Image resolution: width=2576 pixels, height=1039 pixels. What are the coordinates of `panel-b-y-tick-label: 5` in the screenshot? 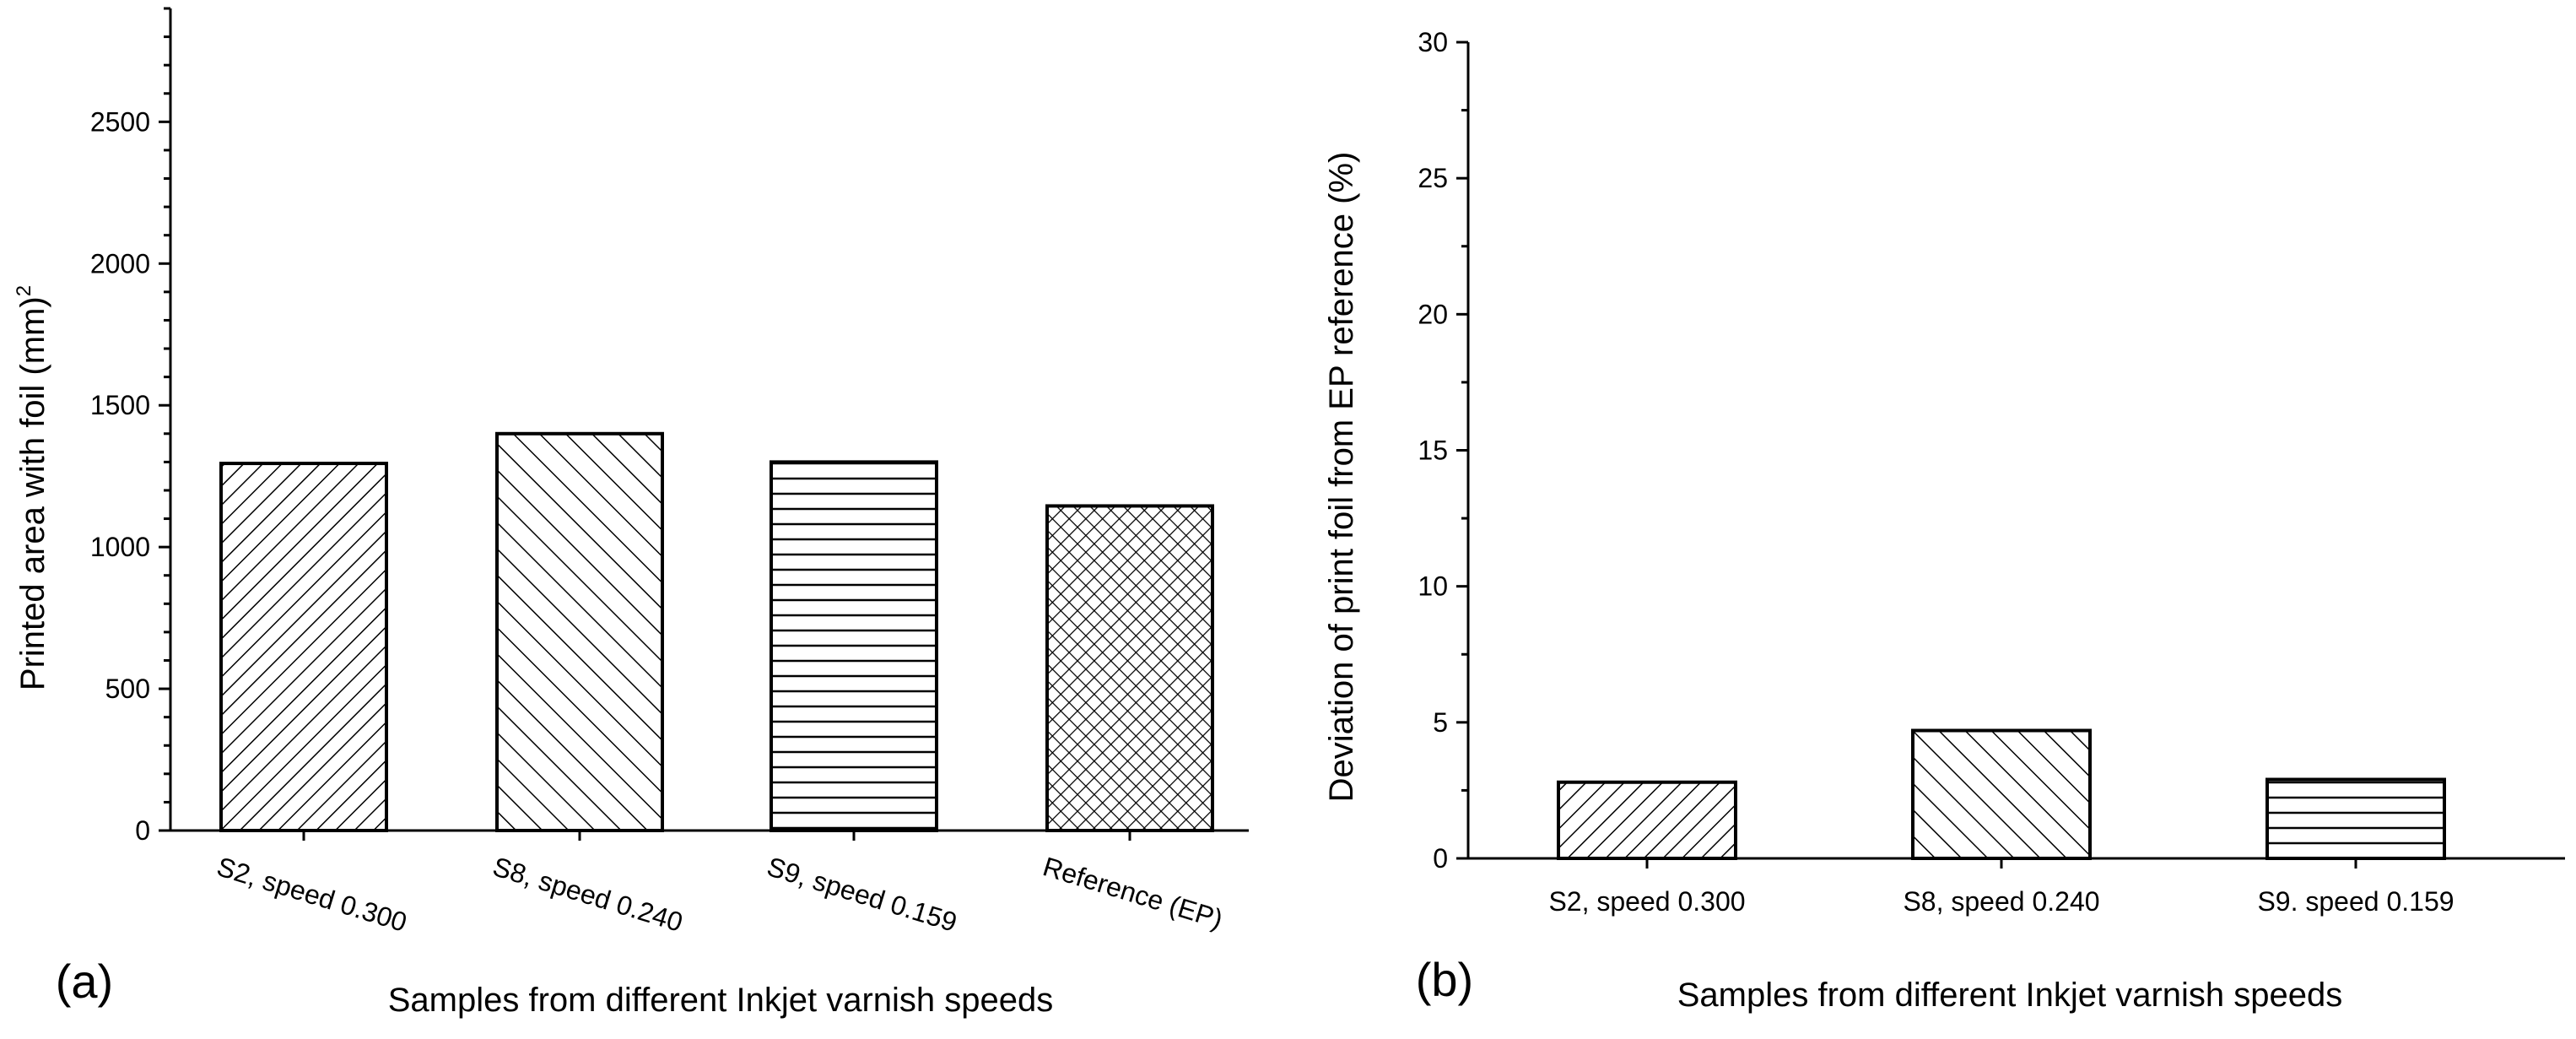 It's located at (1440, 722).